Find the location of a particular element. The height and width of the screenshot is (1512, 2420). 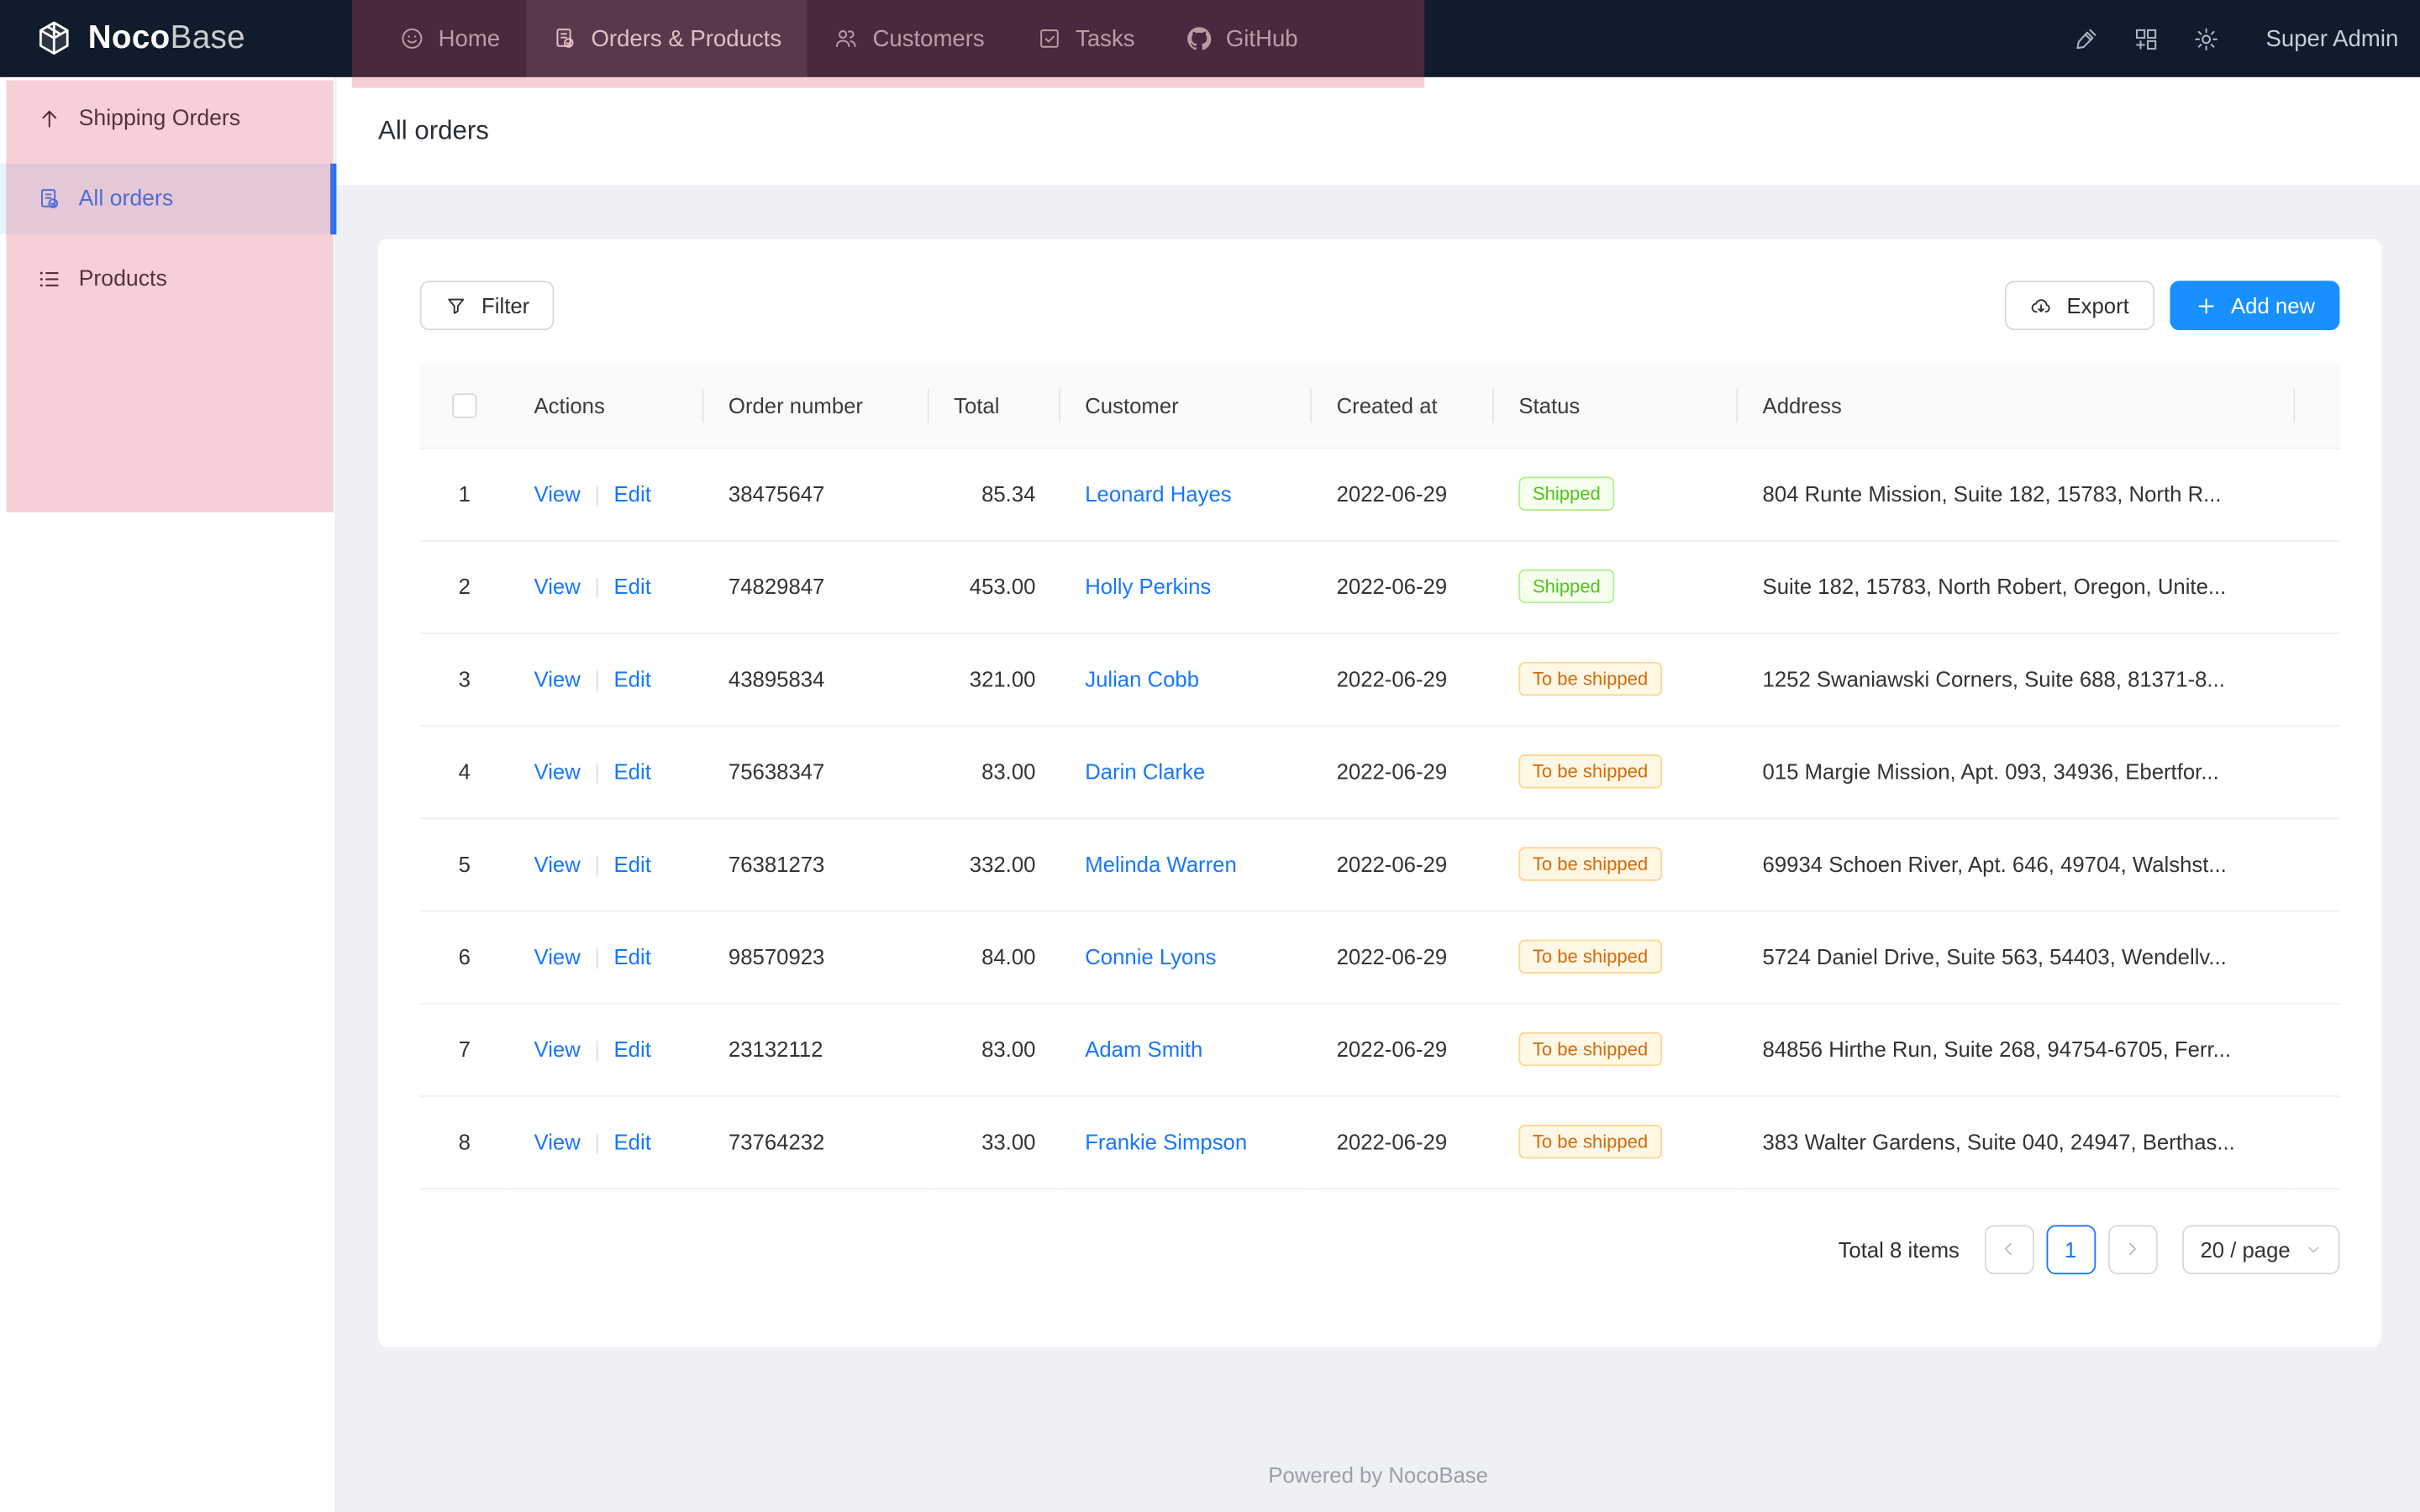

list-icon is located at coordinates (50, 279).